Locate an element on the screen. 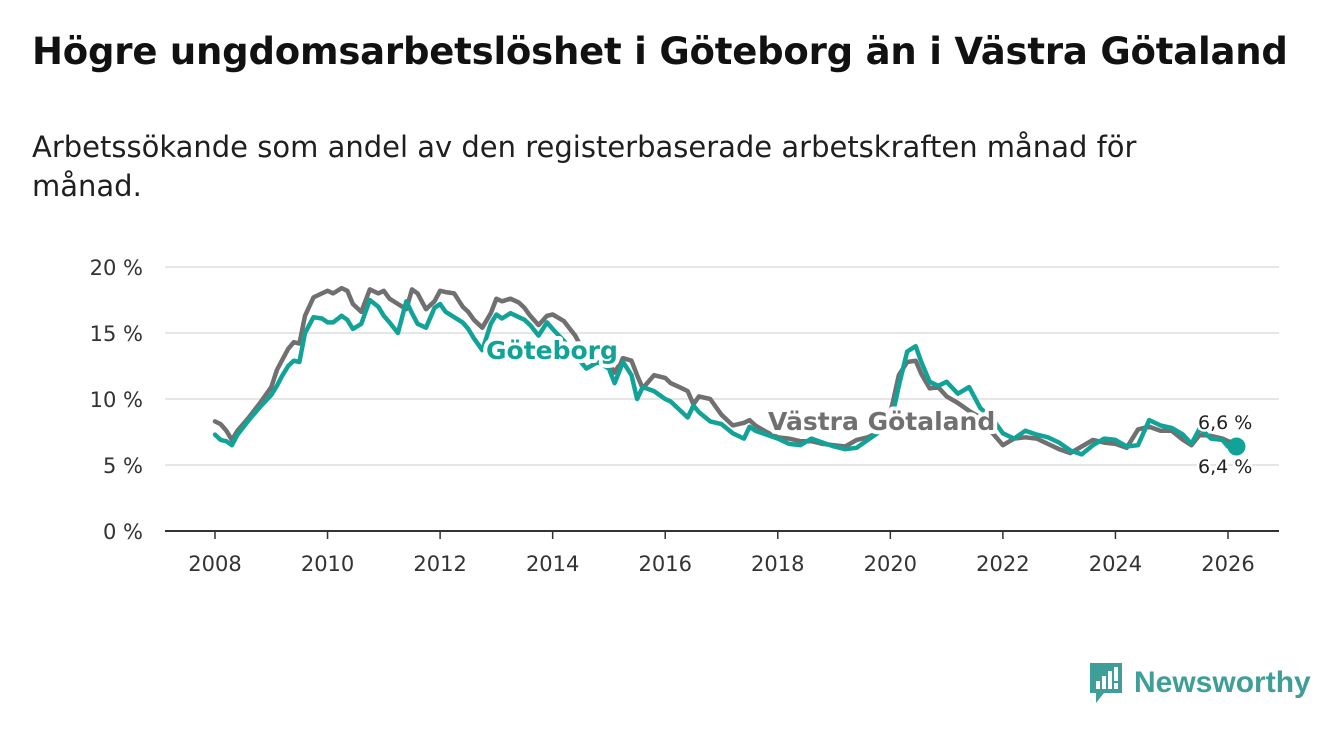  x-tick-label: 2026 is located at coordinates (1227, 564).